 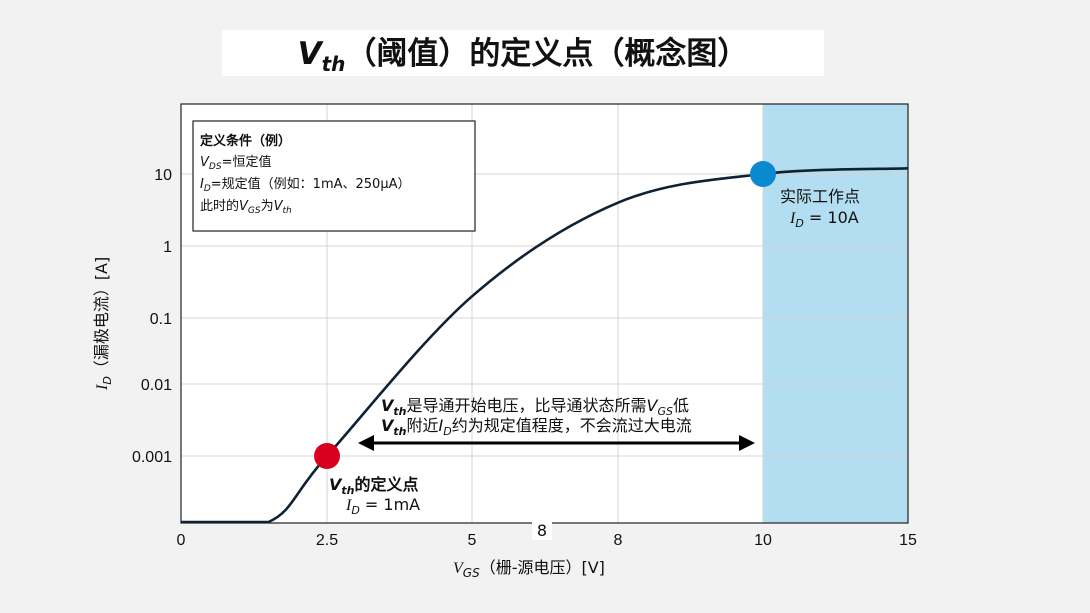 I want to click on x-axis-var: V, so click(x=459, y=568).